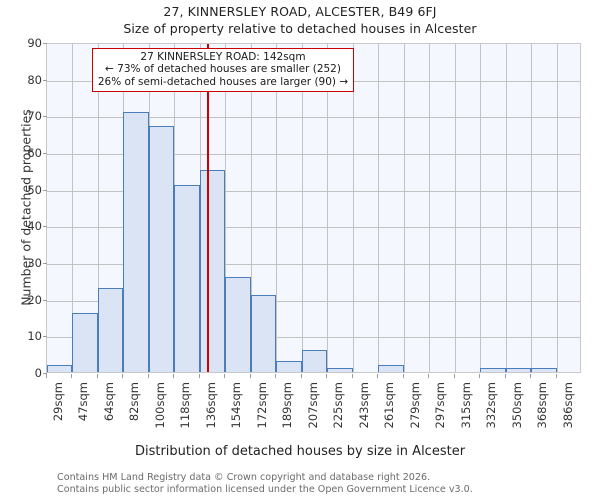 This screenshot has height=500, width=600. Describe the element at coordinates (414, 405) in the screenshot. I see `x-axis-tick-label: 279sqm` at that location.